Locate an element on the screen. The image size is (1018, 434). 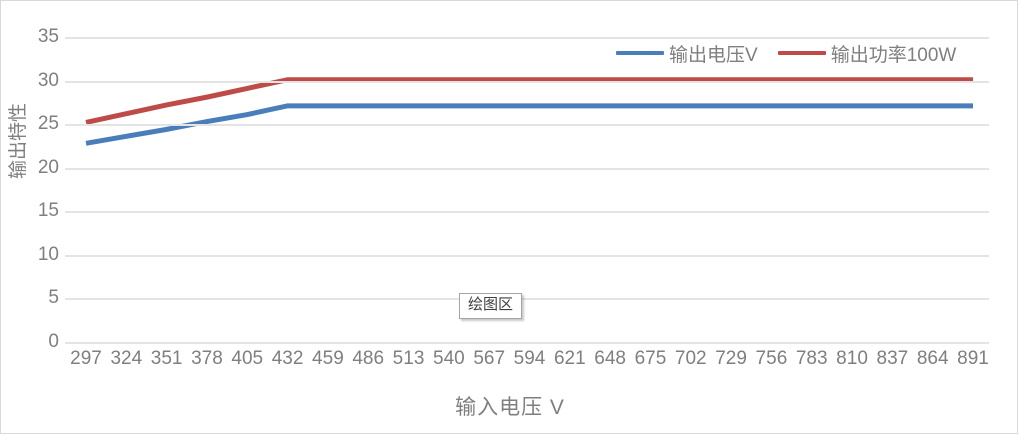
x-axis-tick-label: 432 is located at coordinates (287, 358).